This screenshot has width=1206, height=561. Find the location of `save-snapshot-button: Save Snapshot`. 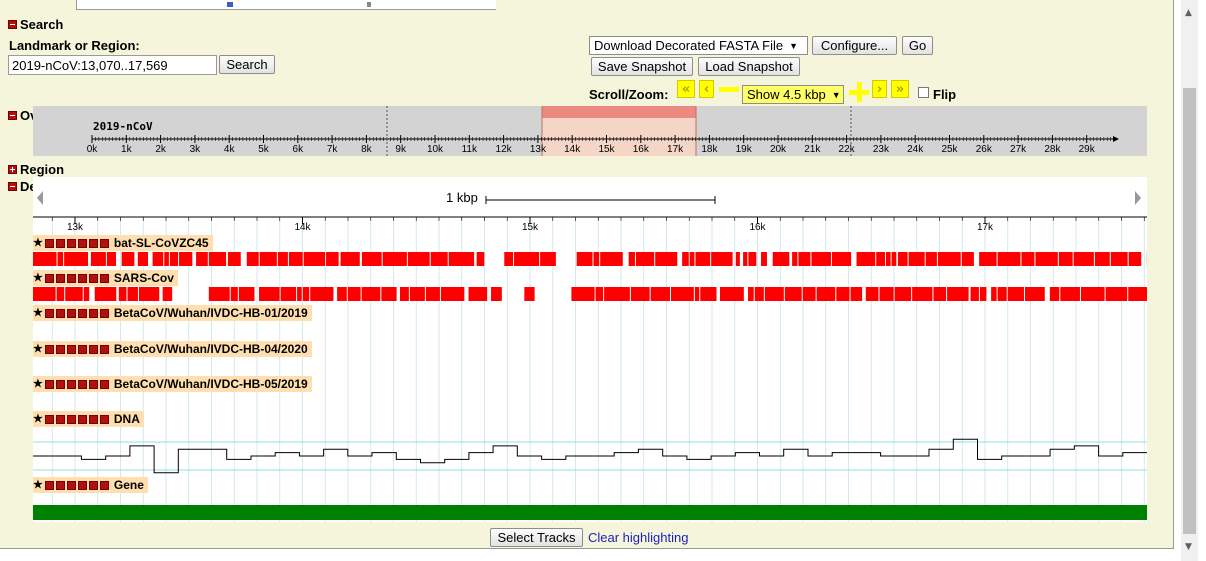

save-snapshot-button: Save Snapshot is located at coordinates (642, 66).